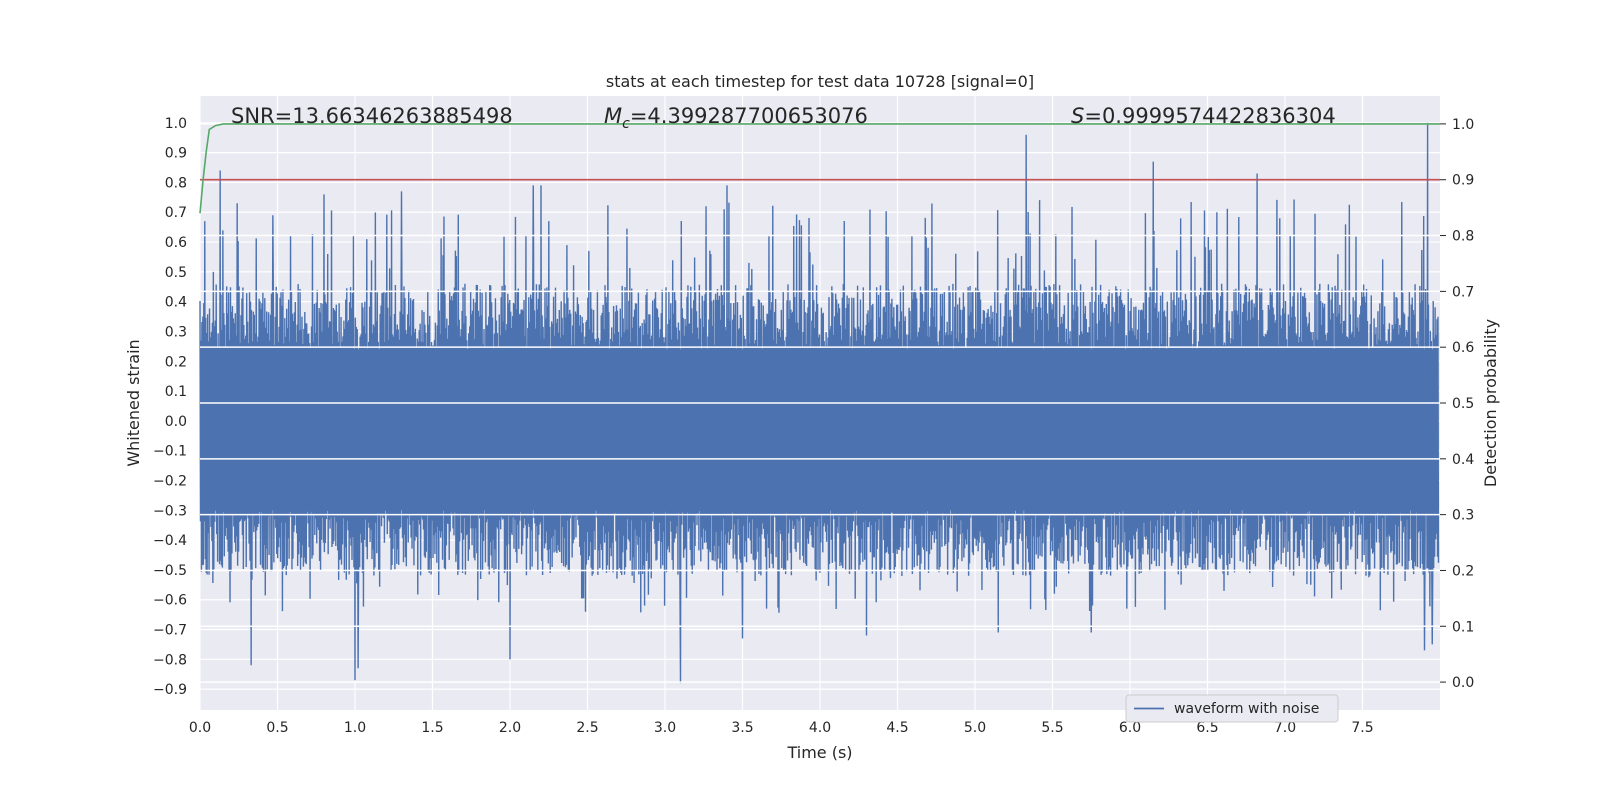 The height and width of the screenshot is (800, 1600). I want to click on y2-axis-ticks: 1.0 0.9 0.8 0.7 0.6 0.5 0.4 0.3 0.2 0.1 0.0, so click(1457, 404).